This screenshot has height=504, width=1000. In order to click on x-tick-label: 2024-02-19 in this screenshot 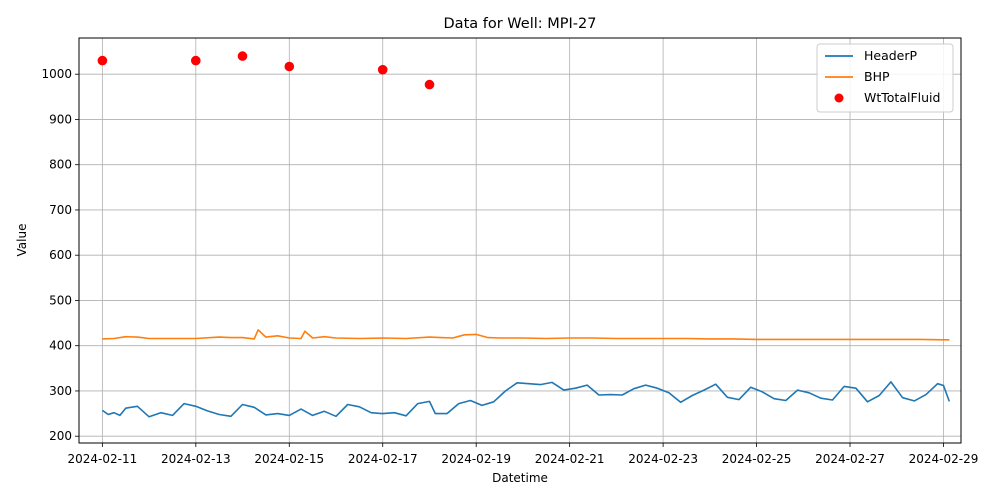, I will do `click(476, 459)`.